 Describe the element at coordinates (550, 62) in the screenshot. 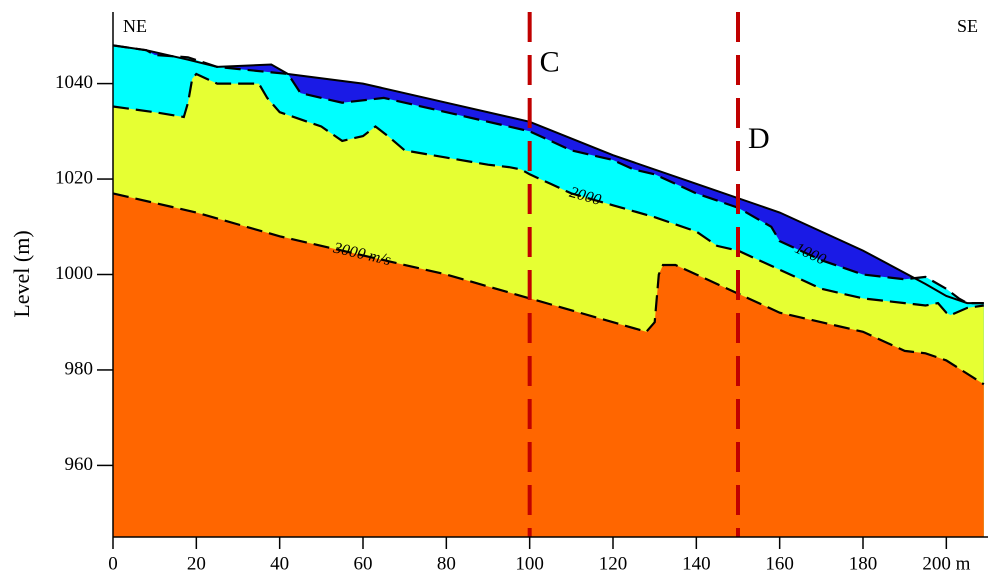

I see `section-label: C` at that location.